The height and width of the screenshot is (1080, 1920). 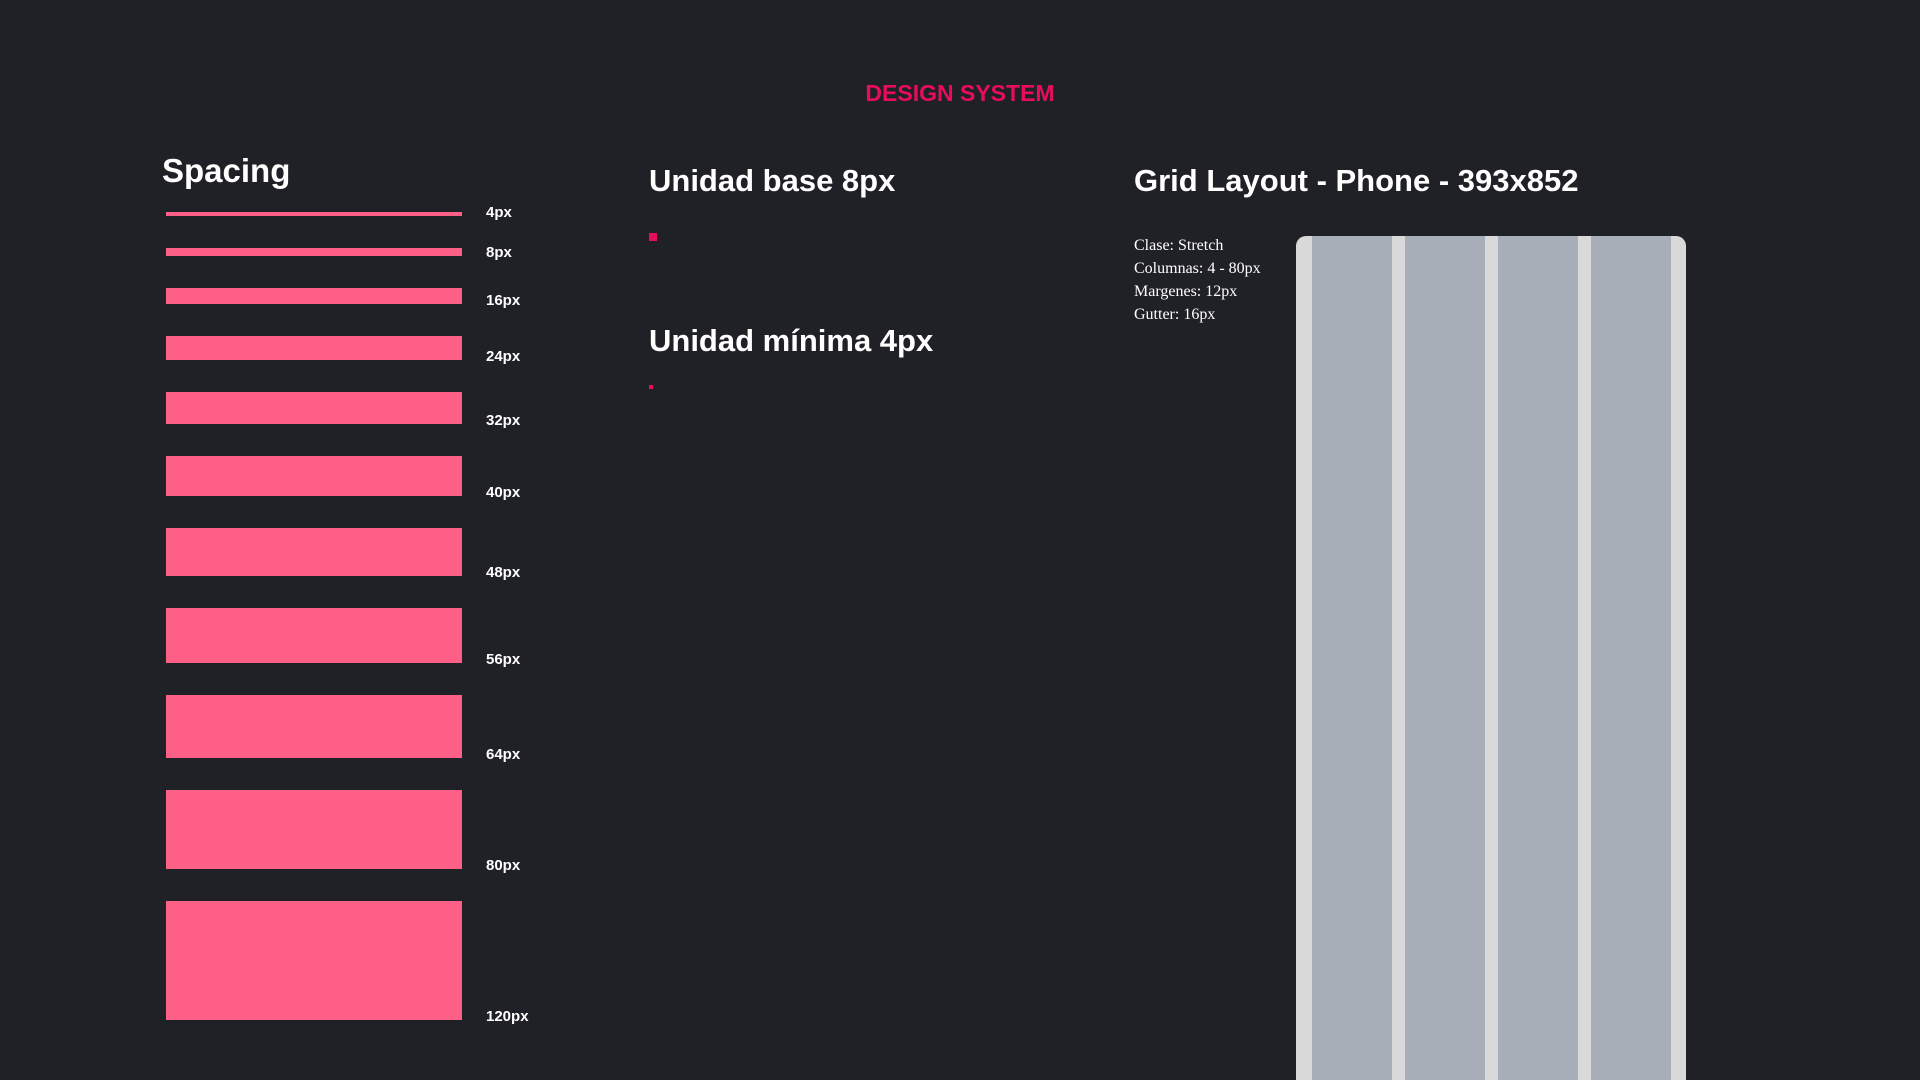 What do you see at coordinates (791, 340) in the screenshot?
I see `unit-min-heading: Unidad mínima 4px` at bounding box center [791, 340].